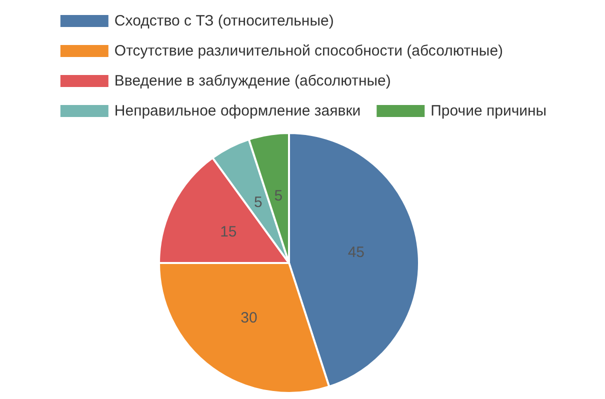 Image resolution: width=605 pixels, height=399 pixels. What do you see at coordinates (356, 252) in the screenshot?
I see `data-label: 45` at bounding box center [356, 252].